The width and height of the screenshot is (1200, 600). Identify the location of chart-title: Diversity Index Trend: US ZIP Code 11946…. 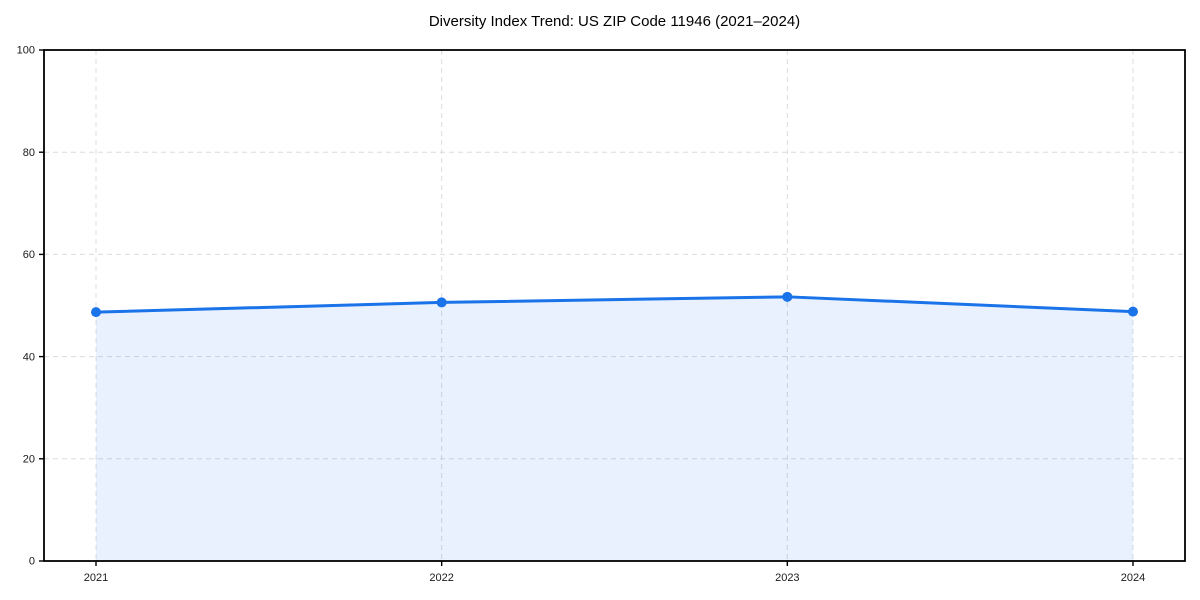
(614, 21).